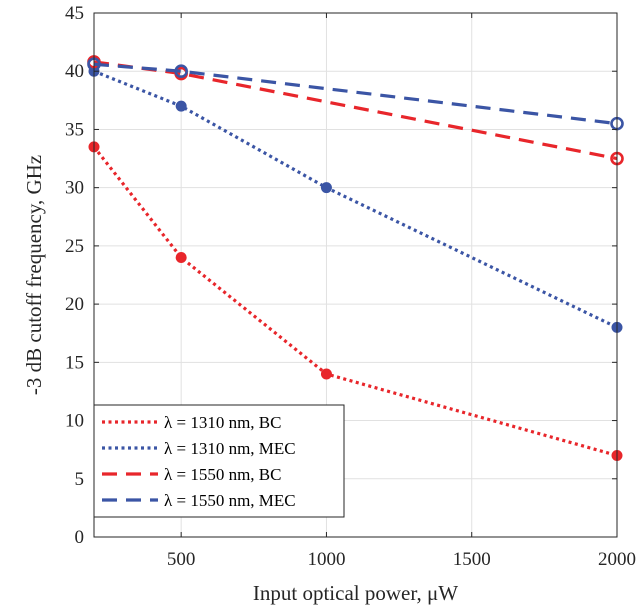 The image size is (643, 610). Describe the element at coordinates (74, 13) in the screenshot. I see `y-tick-label: 45` at that location.